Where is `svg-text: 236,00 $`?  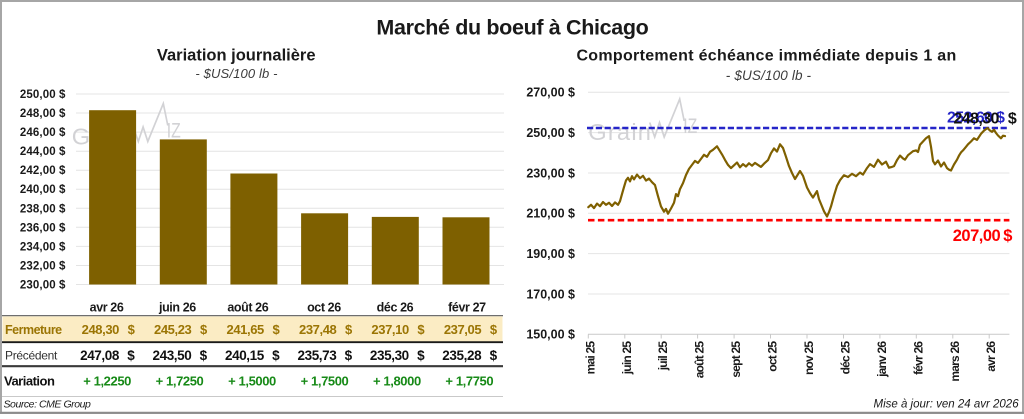
svg-text: 236,00 $ is located at coordinates (43, 228).